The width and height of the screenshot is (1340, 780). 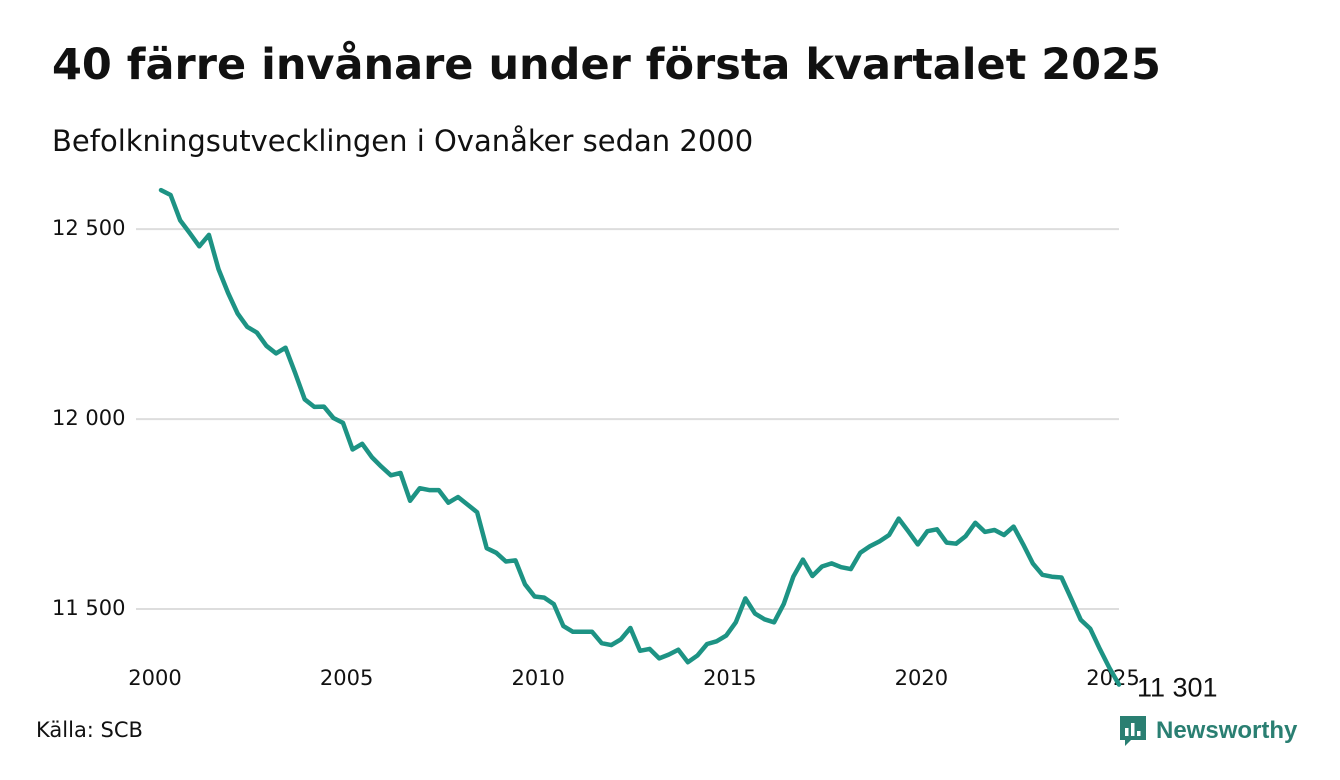 What do you see at coordinates (633, 678) in the screenshot?
I see `x-axis-tick-labels: 2000 2005 2010 2015 2020 2025` at bounding box center [633, 678].